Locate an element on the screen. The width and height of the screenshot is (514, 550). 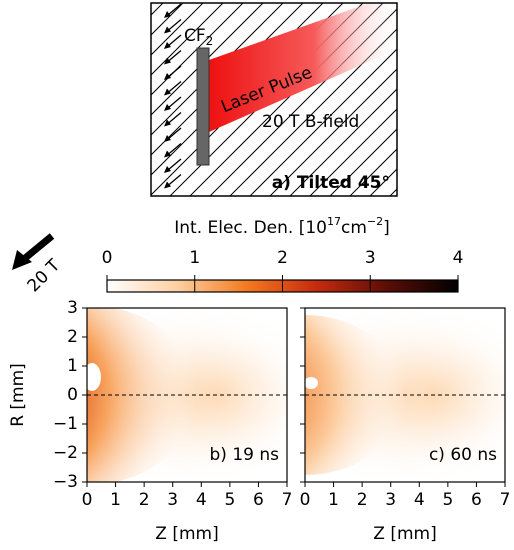
panel-label: a) Tilted 45° is located at coordinates (331, 183).